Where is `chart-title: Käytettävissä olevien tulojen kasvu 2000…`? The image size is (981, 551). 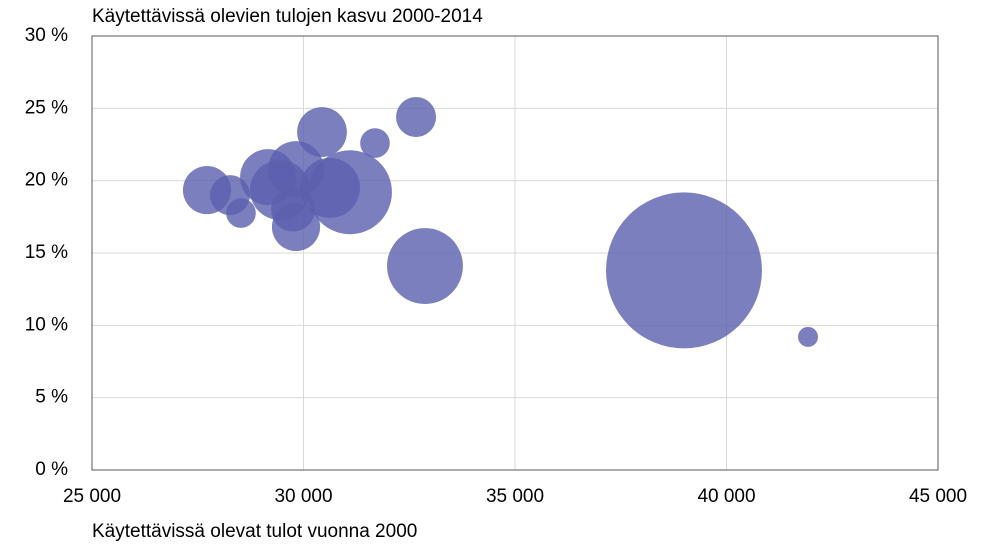
chart-title: Käytettävissä olevien tulojen kasvu 2000… is located at coordinates (287, 16).